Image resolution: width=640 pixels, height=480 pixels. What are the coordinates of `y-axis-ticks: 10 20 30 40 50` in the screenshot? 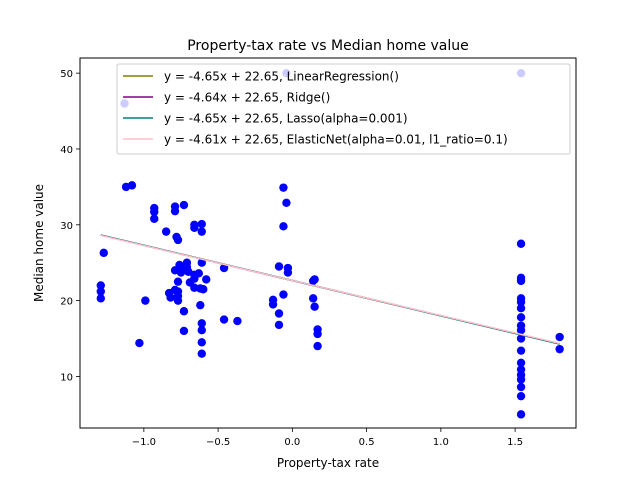 It's located at (70, 226).